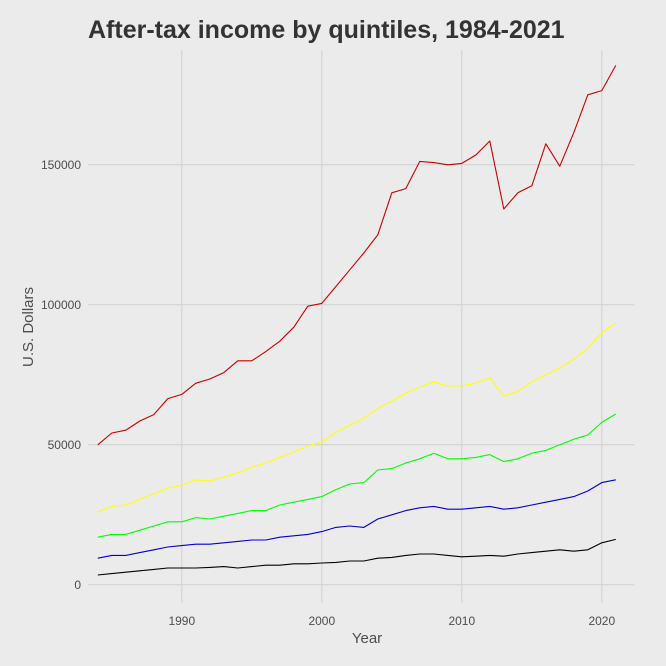 The image size is (666, 666). What do you see at coordinates (65, 445) in the screenshot?
I see `y-tick-label: 50000` at bounding box center [65, 445].